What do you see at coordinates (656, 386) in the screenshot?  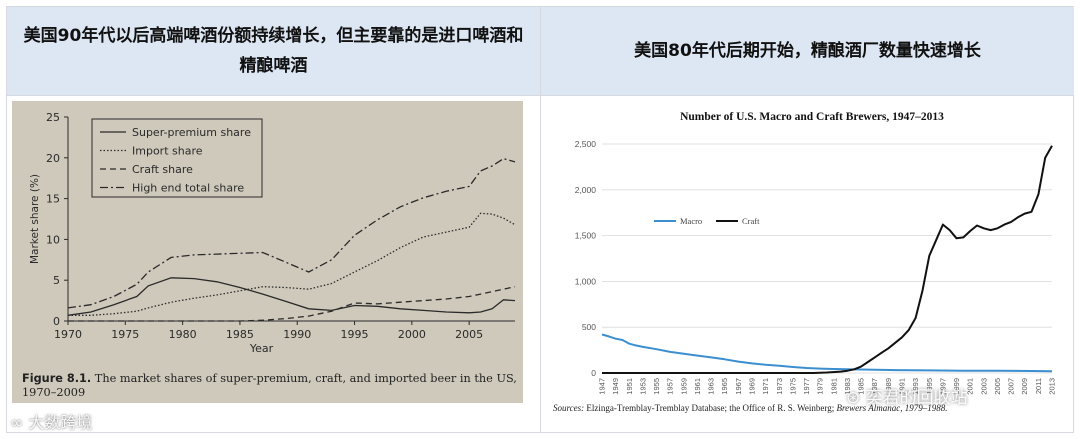 I see `x-tick-label: 1955` at bounding box center [656, 386].